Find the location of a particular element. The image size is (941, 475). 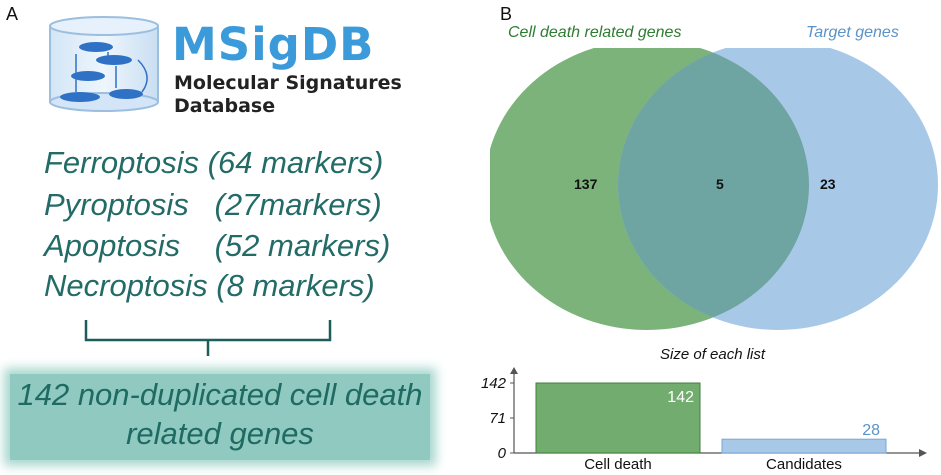

msigdb-title: MSigDB is located at coordinates (273, 44).